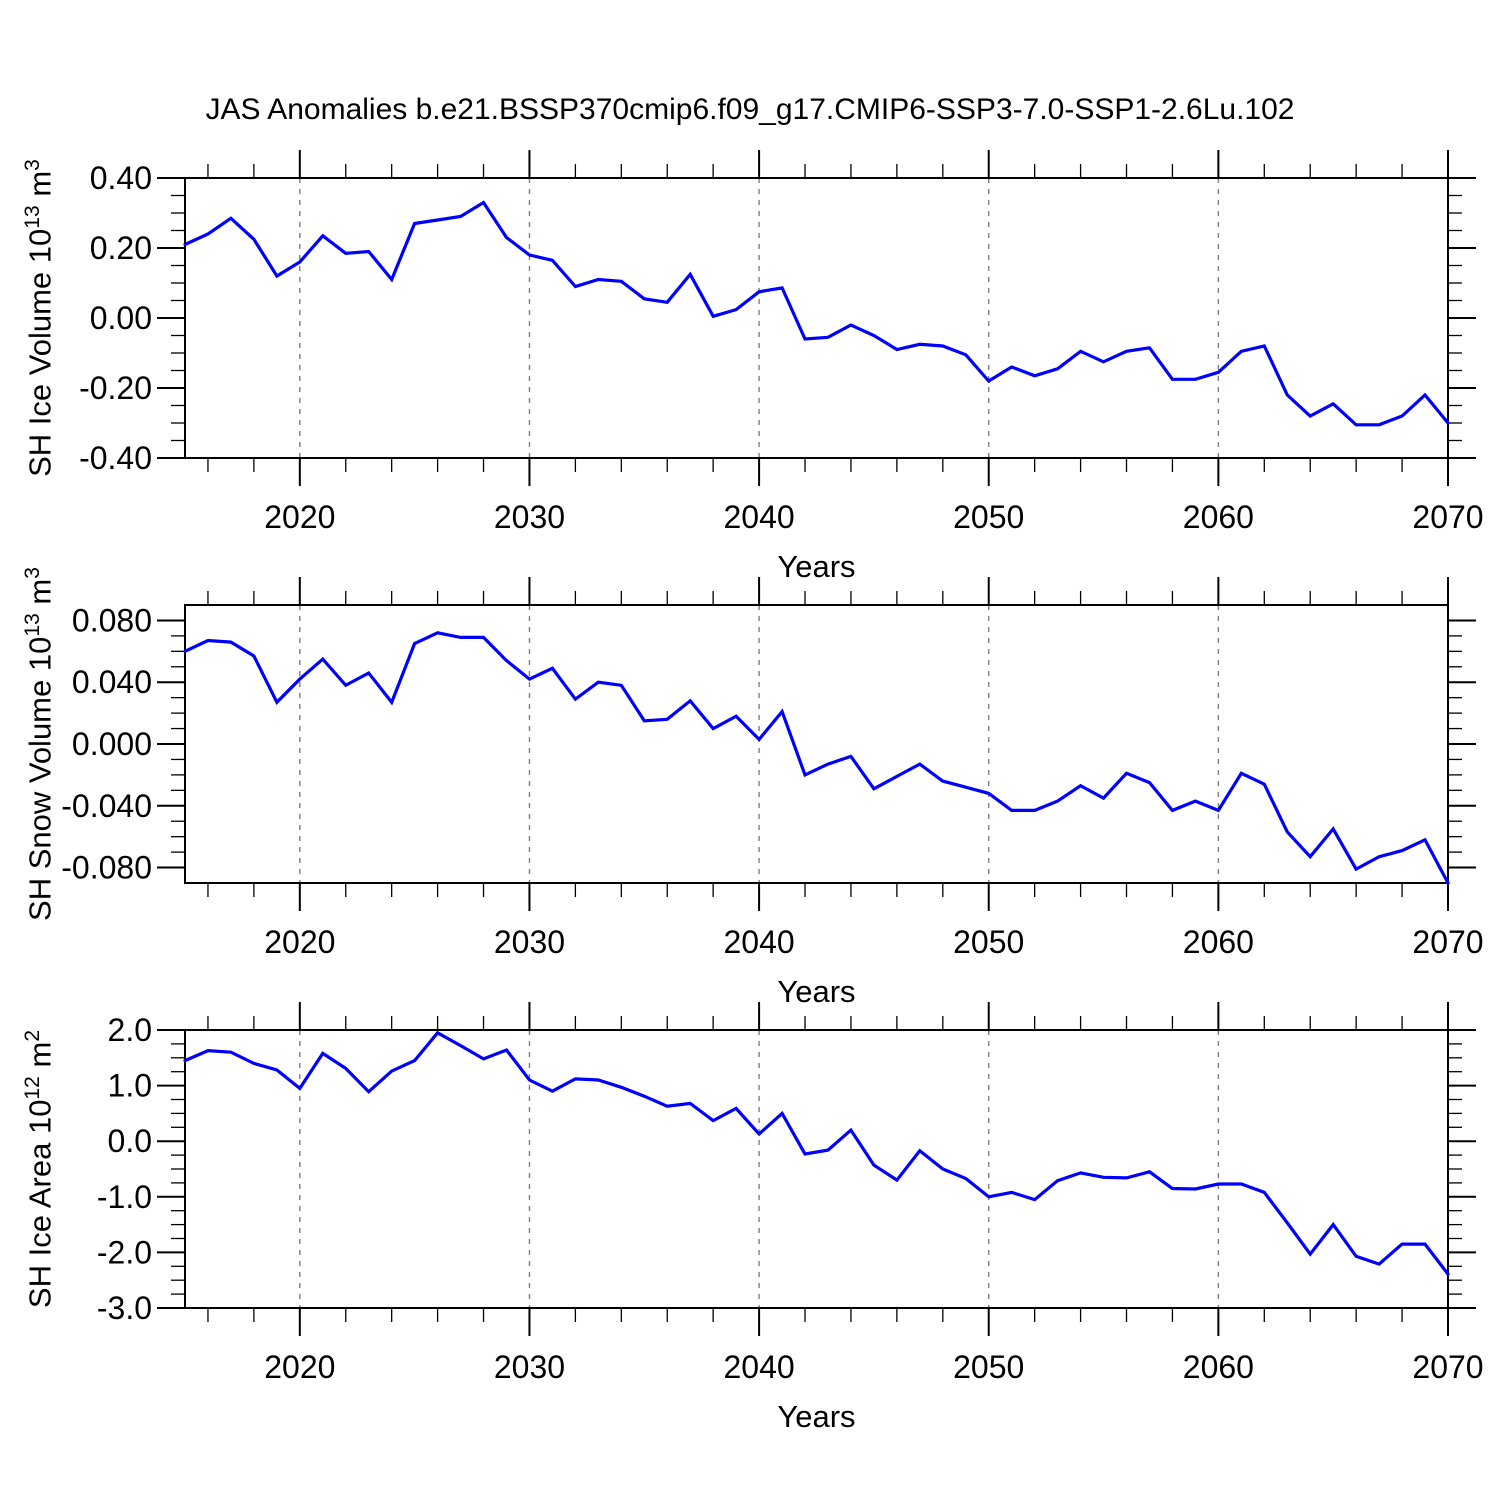 The height and width of the screenshot is (1500, 1500). What do you see at coordinates (40, 778) in the screenshot?
I see `y-axis-title-text: SH Snow Volume 10` at bounding box center [40, 778].